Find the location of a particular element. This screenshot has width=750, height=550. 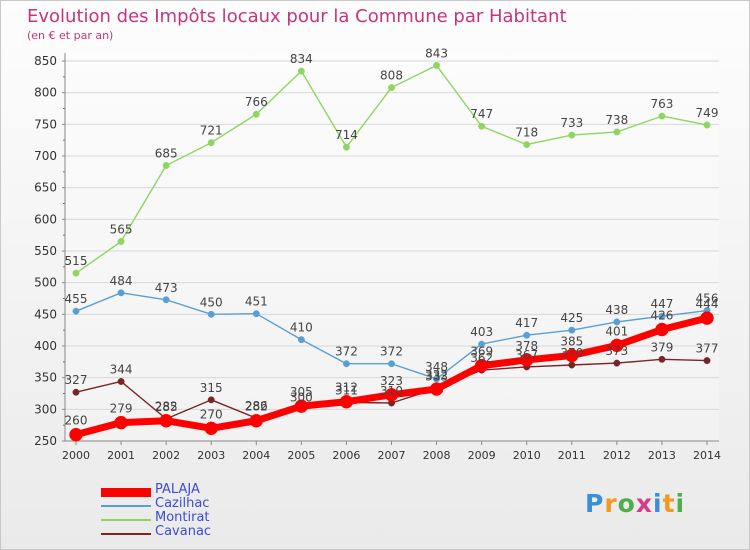

data-label-palaja: 369 is located at coordinates (481, 352).